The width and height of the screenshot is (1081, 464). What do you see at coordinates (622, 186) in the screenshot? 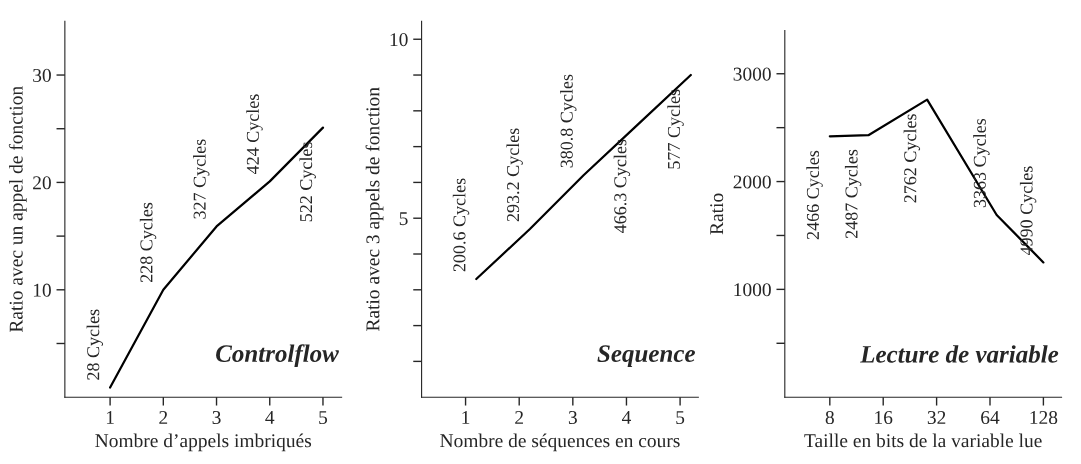
I see `annotation: 466.3 Cycles` at bounding box center [622, 186].